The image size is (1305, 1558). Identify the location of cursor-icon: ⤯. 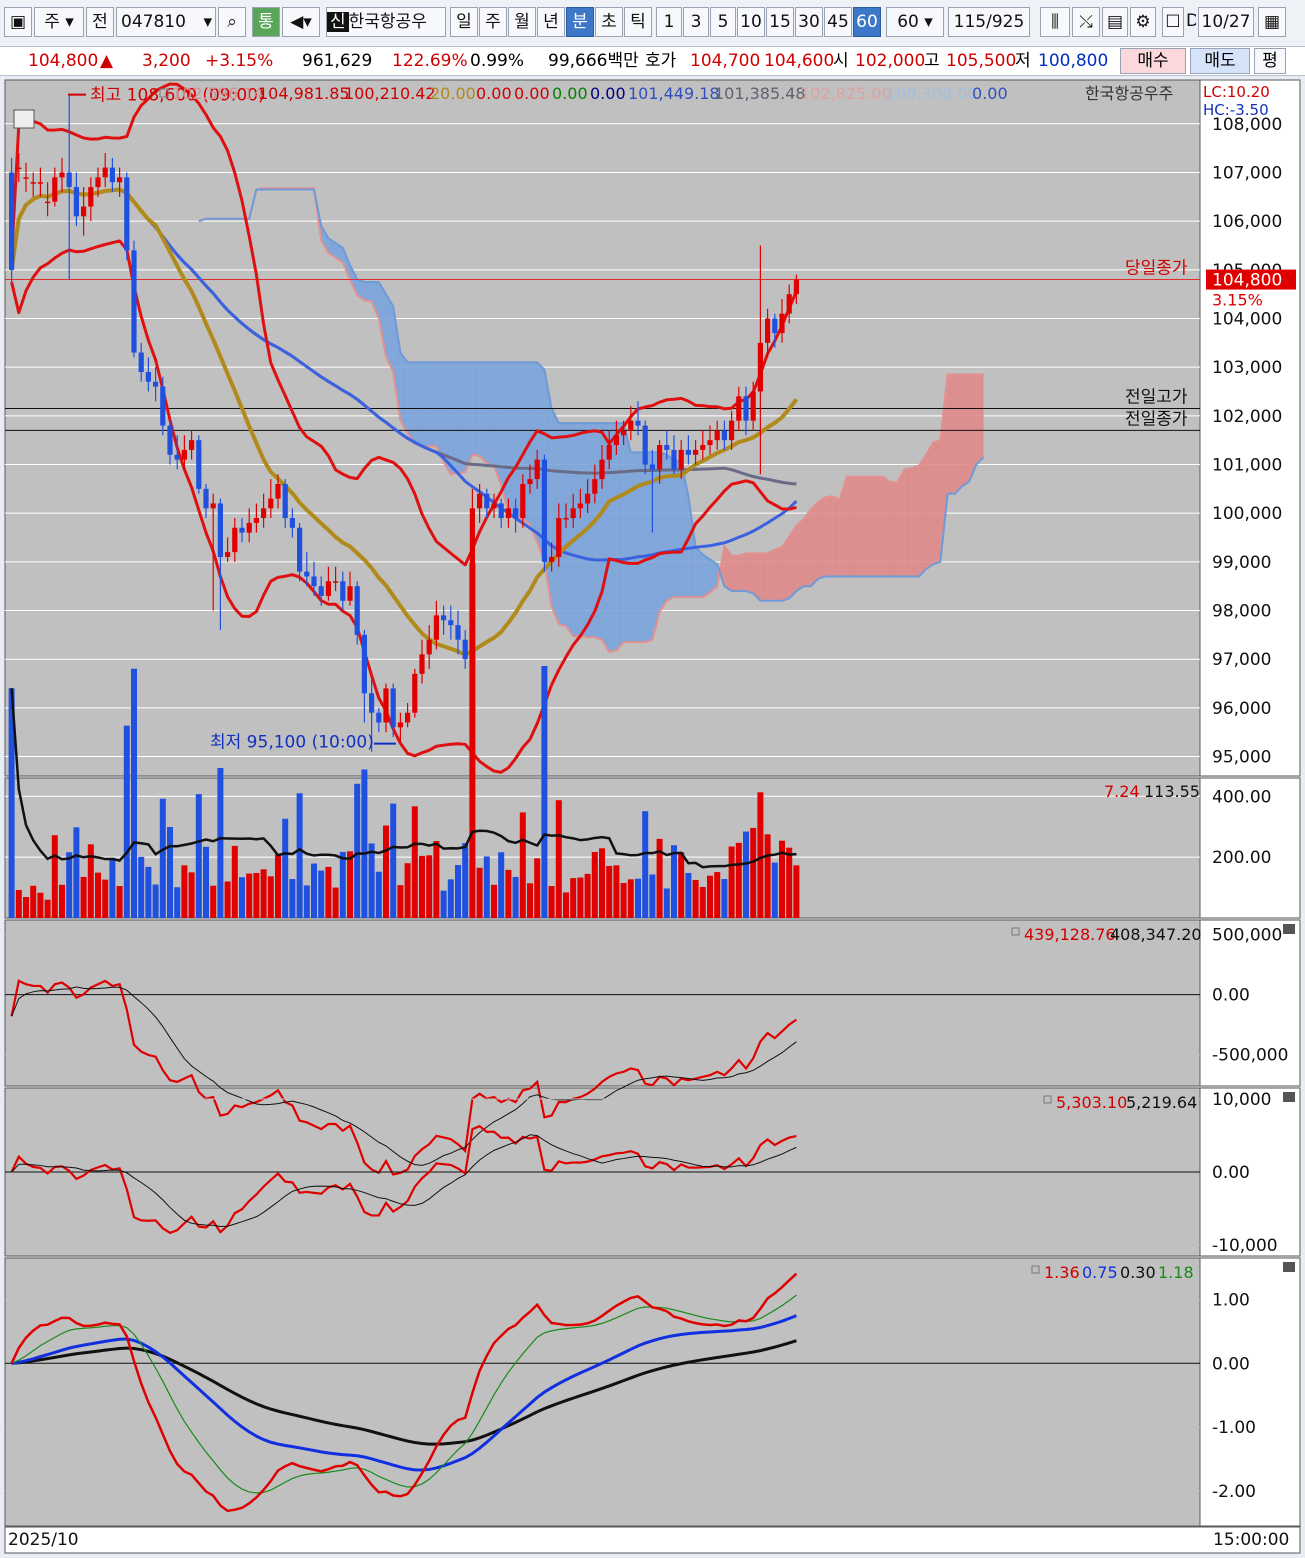
(1086, 22).